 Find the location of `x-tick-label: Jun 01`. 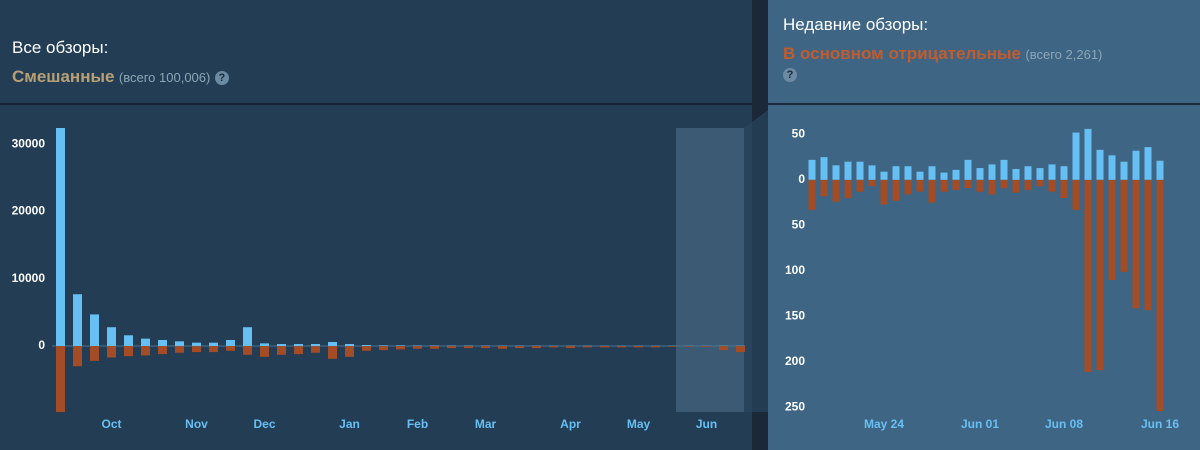

x-tick-label: Jun 01 is located at coordinates (980, 424).